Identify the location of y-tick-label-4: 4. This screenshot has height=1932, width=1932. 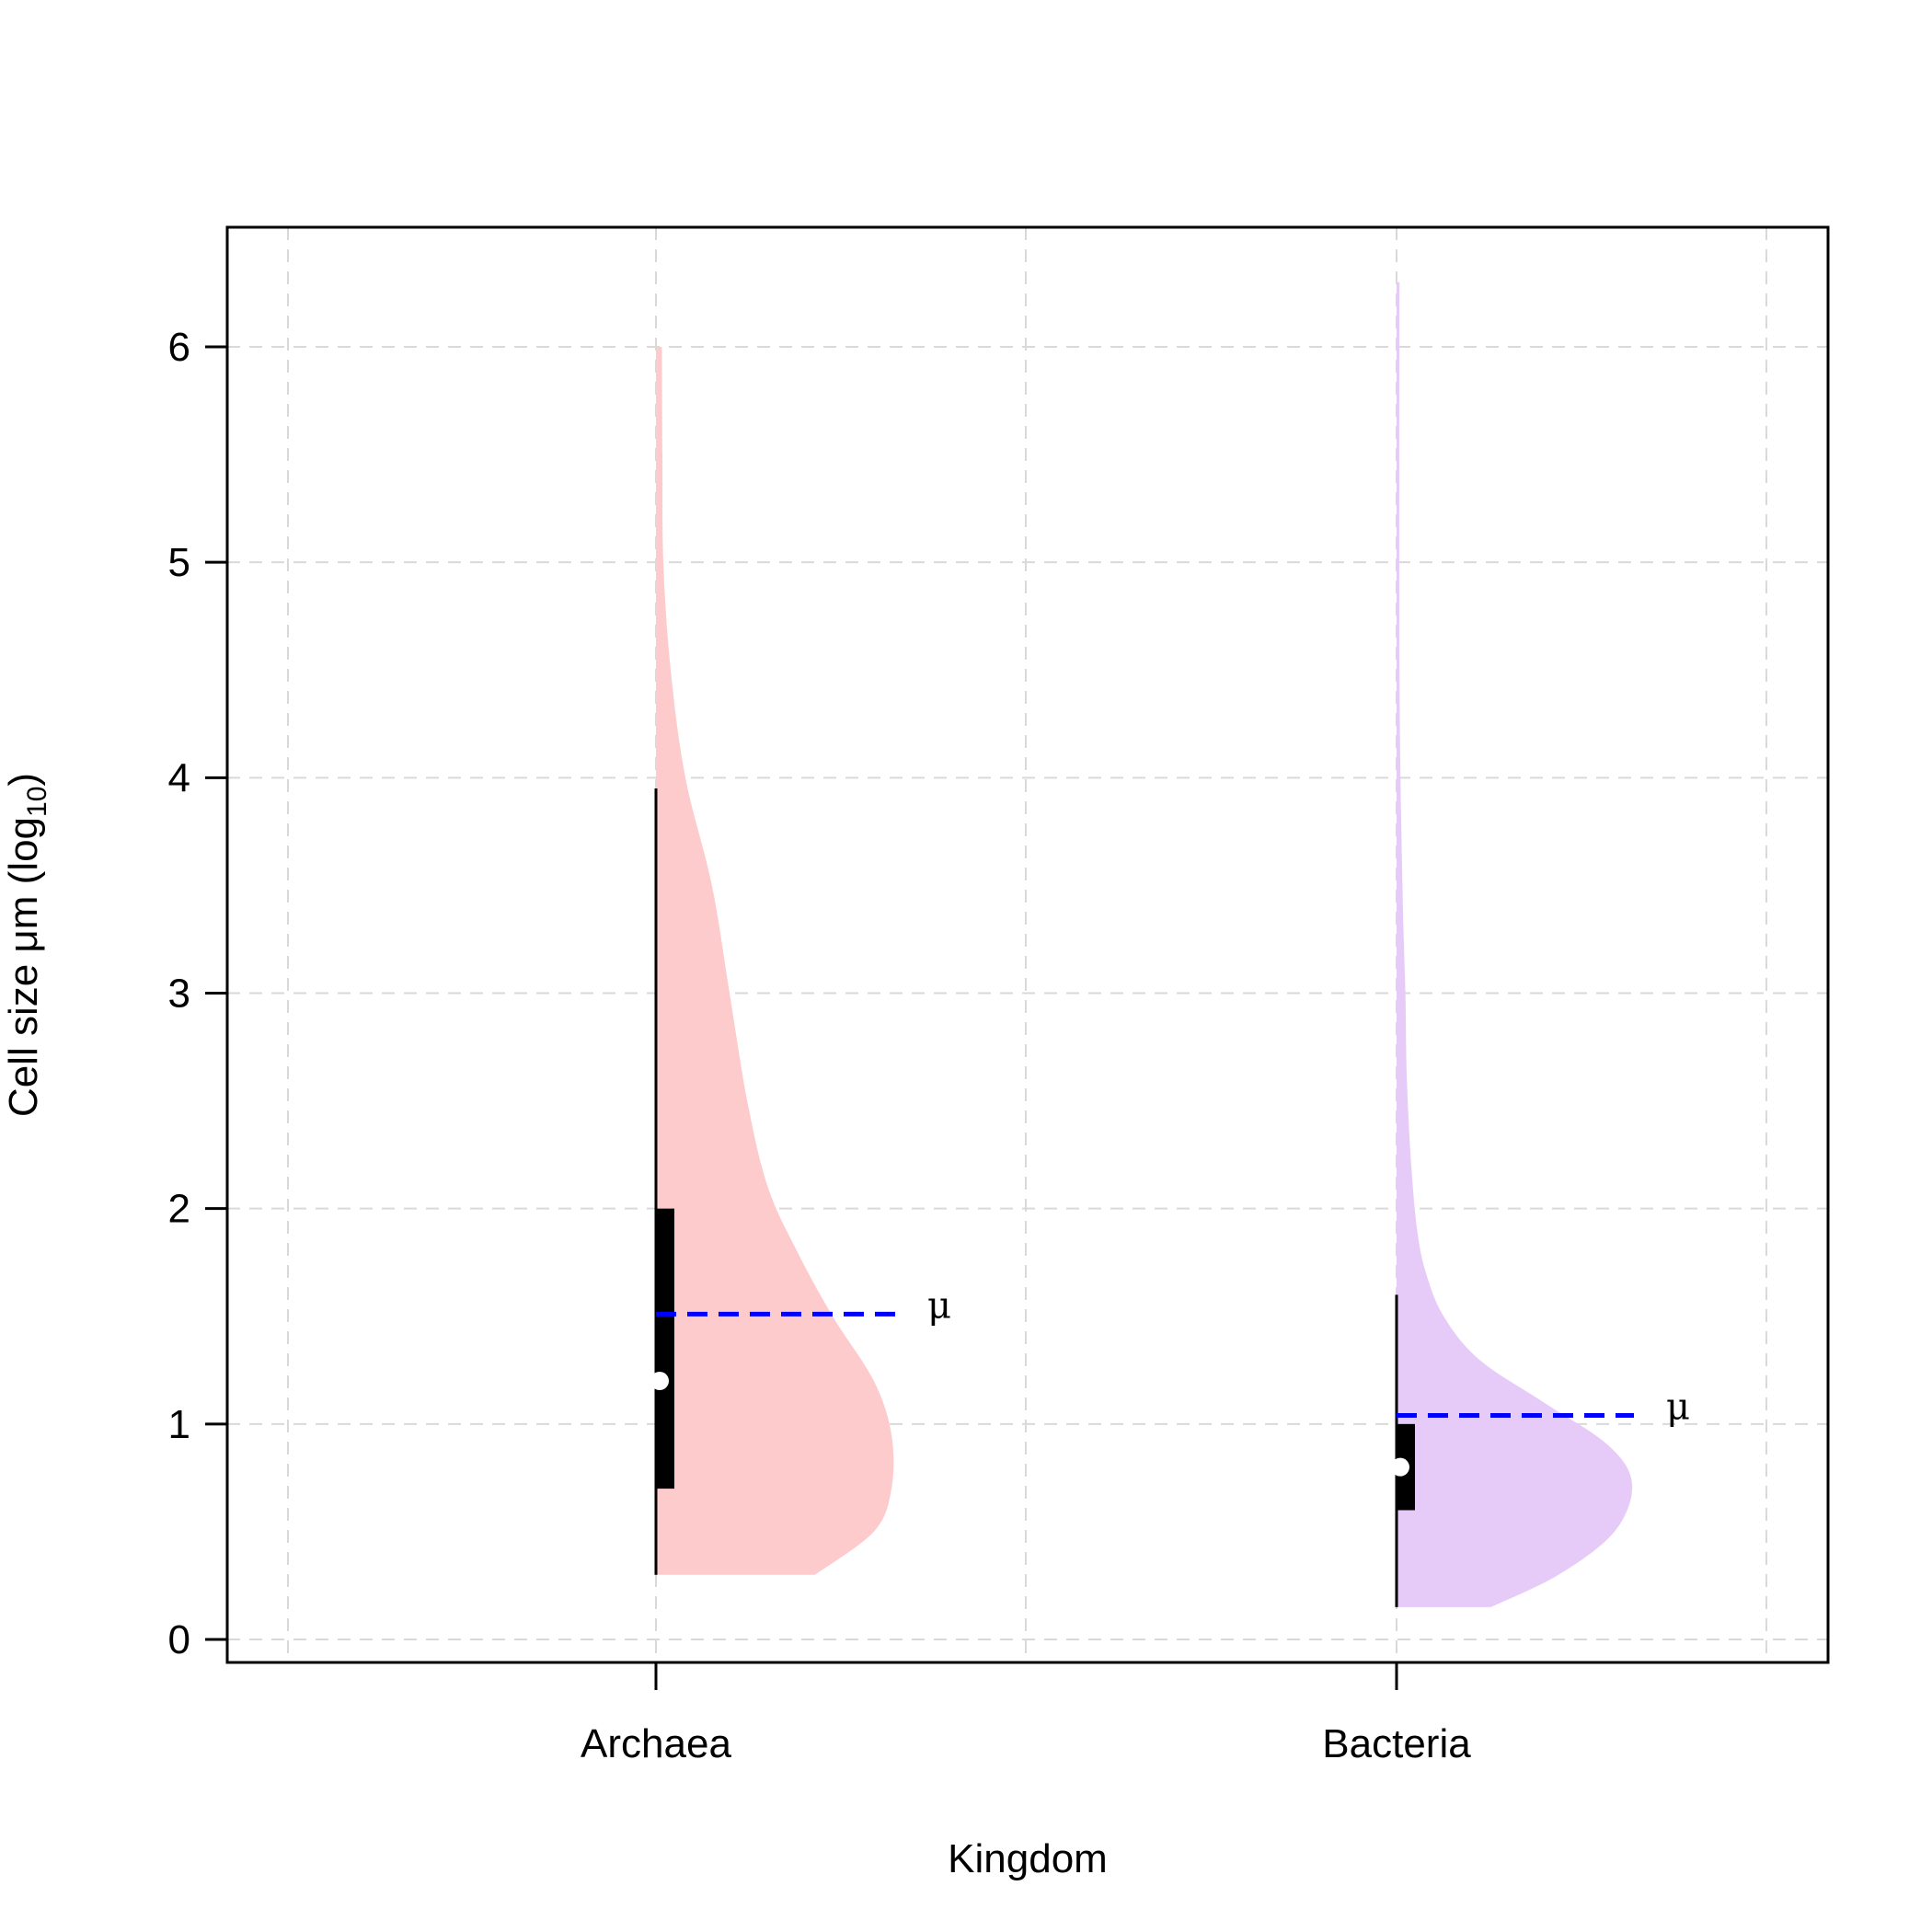
(179, 777).